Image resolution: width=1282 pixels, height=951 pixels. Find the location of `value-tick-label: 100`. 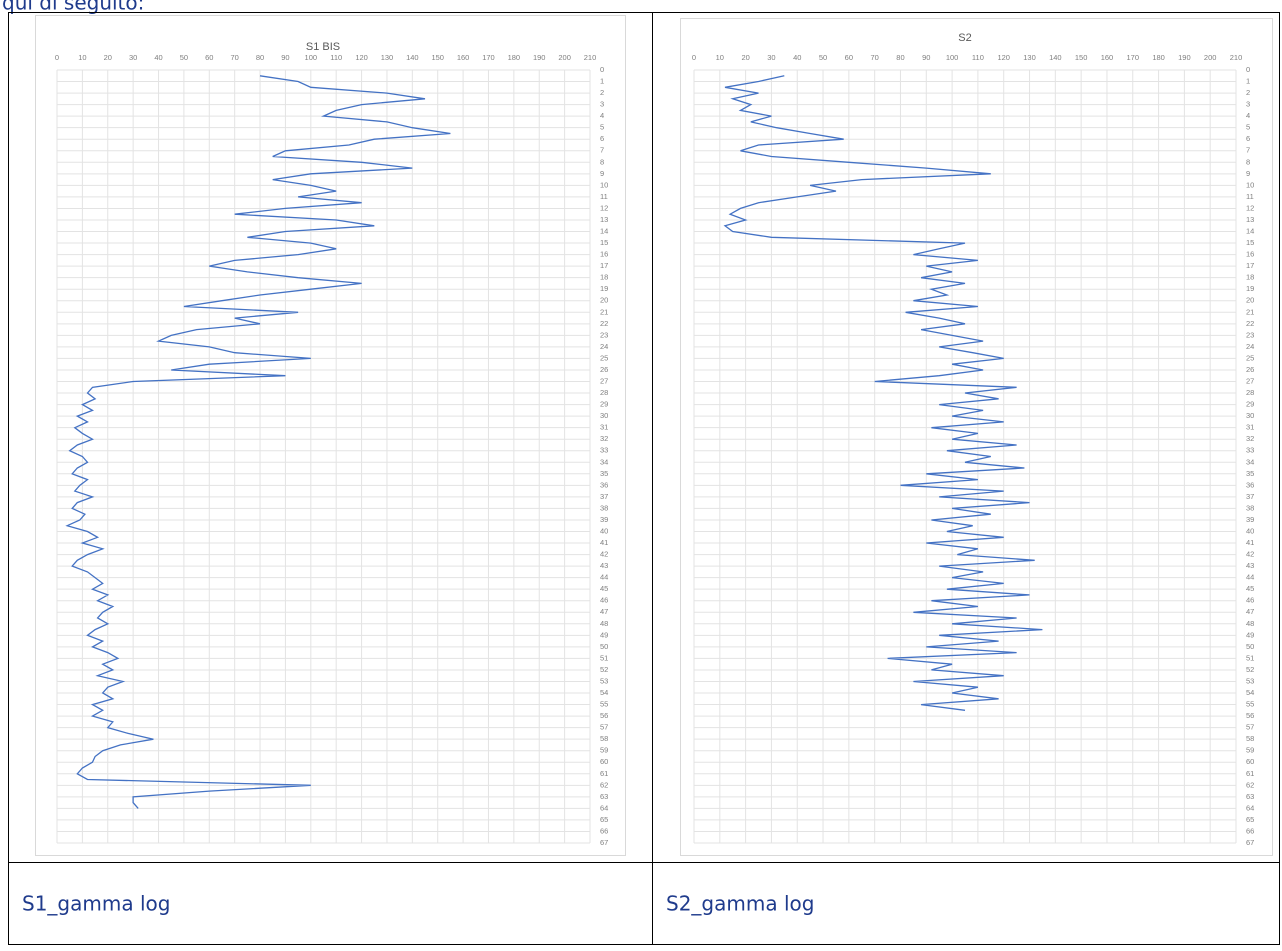

value-tick-label: 100 is located at coordinates (311, 57).